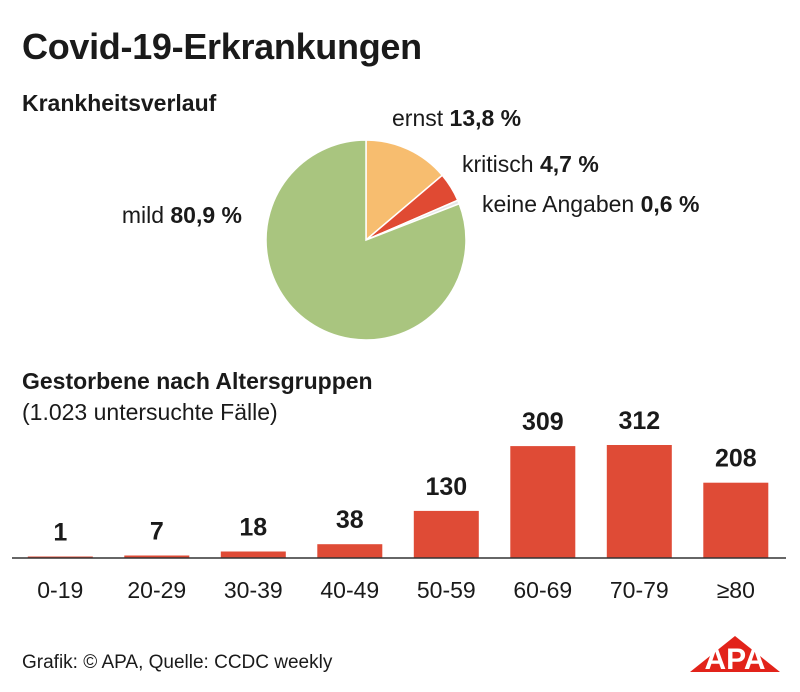 Image resolution: width=800 pixels, height=692 pixels. I want to click on pie-slice-mild, so click(366, 240).